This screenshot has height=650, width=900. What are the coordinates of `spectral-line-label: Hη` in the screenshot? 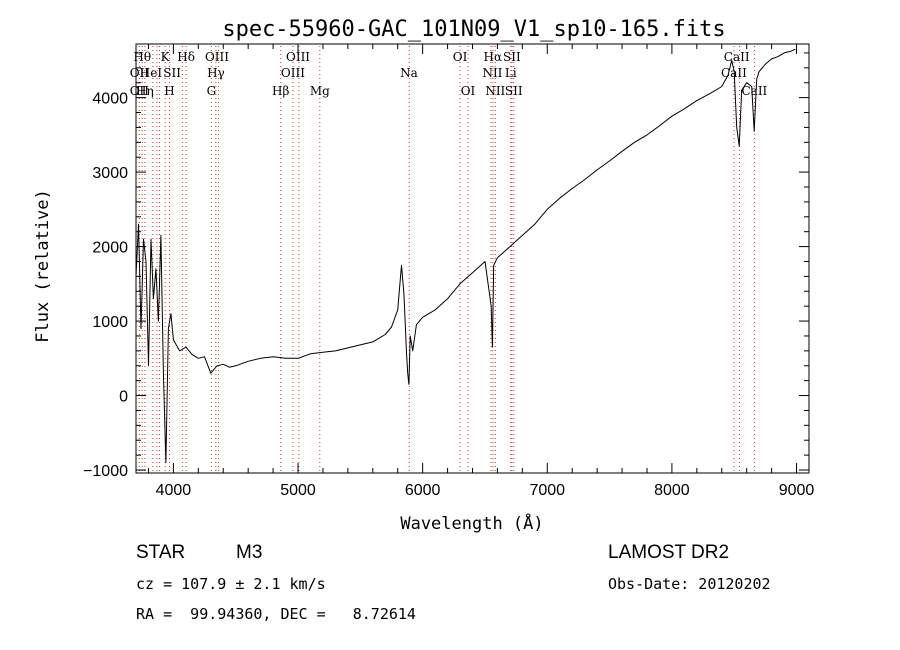 It's located at (145, 91).